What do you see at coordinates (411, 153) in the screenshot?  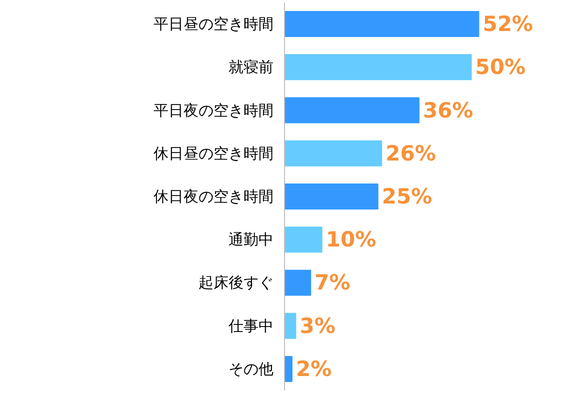 I see `data-label: 26%` at bounding box center [411, 153].